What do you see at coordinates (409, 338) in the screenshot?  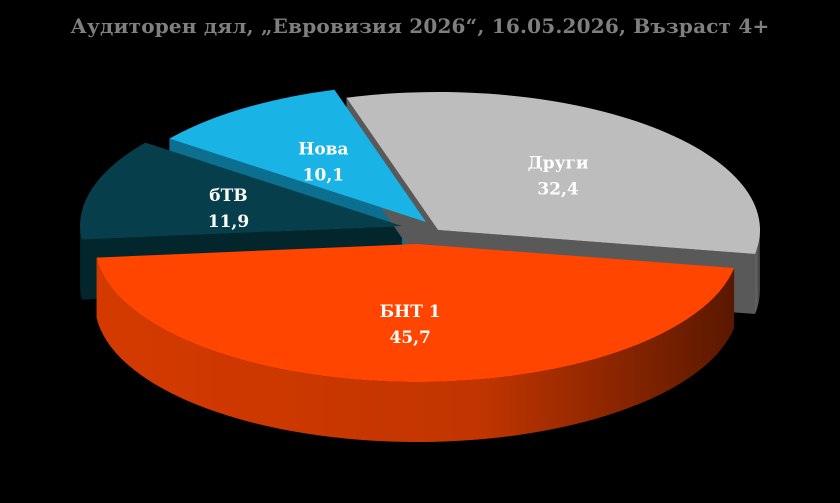 I see `slice-value-бнт-1: 45,7` at bounding box center [409, 338].